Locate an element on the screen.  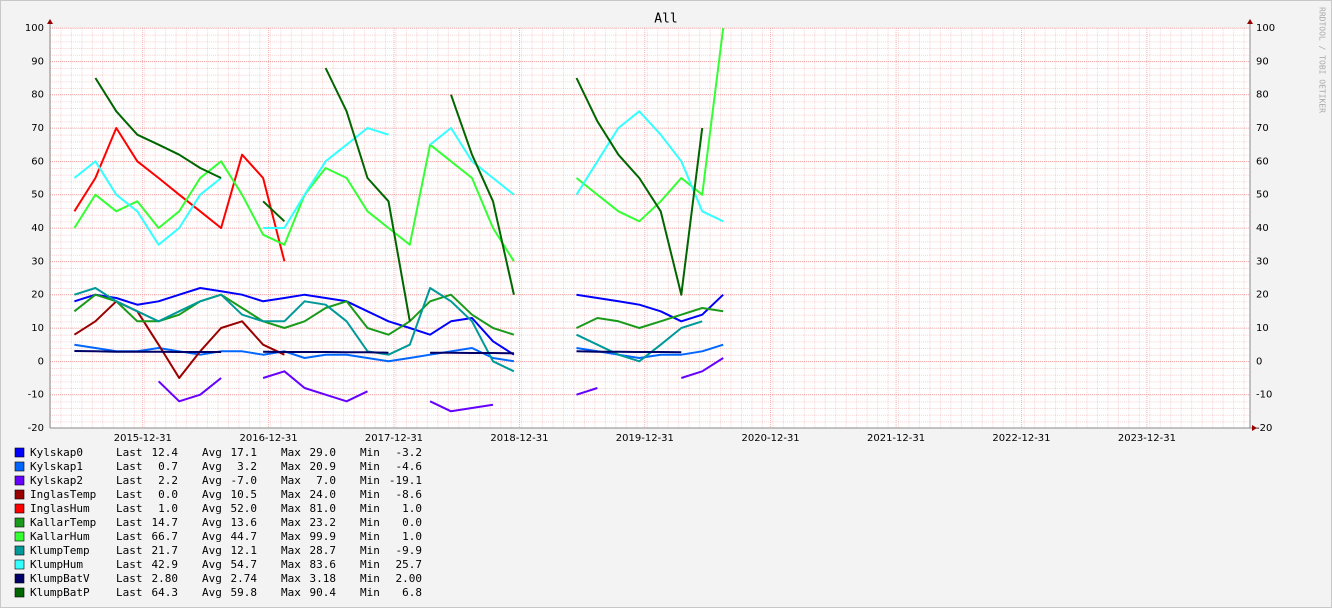
y2-tick-label: 60 is located at coordinates (1262, 161).